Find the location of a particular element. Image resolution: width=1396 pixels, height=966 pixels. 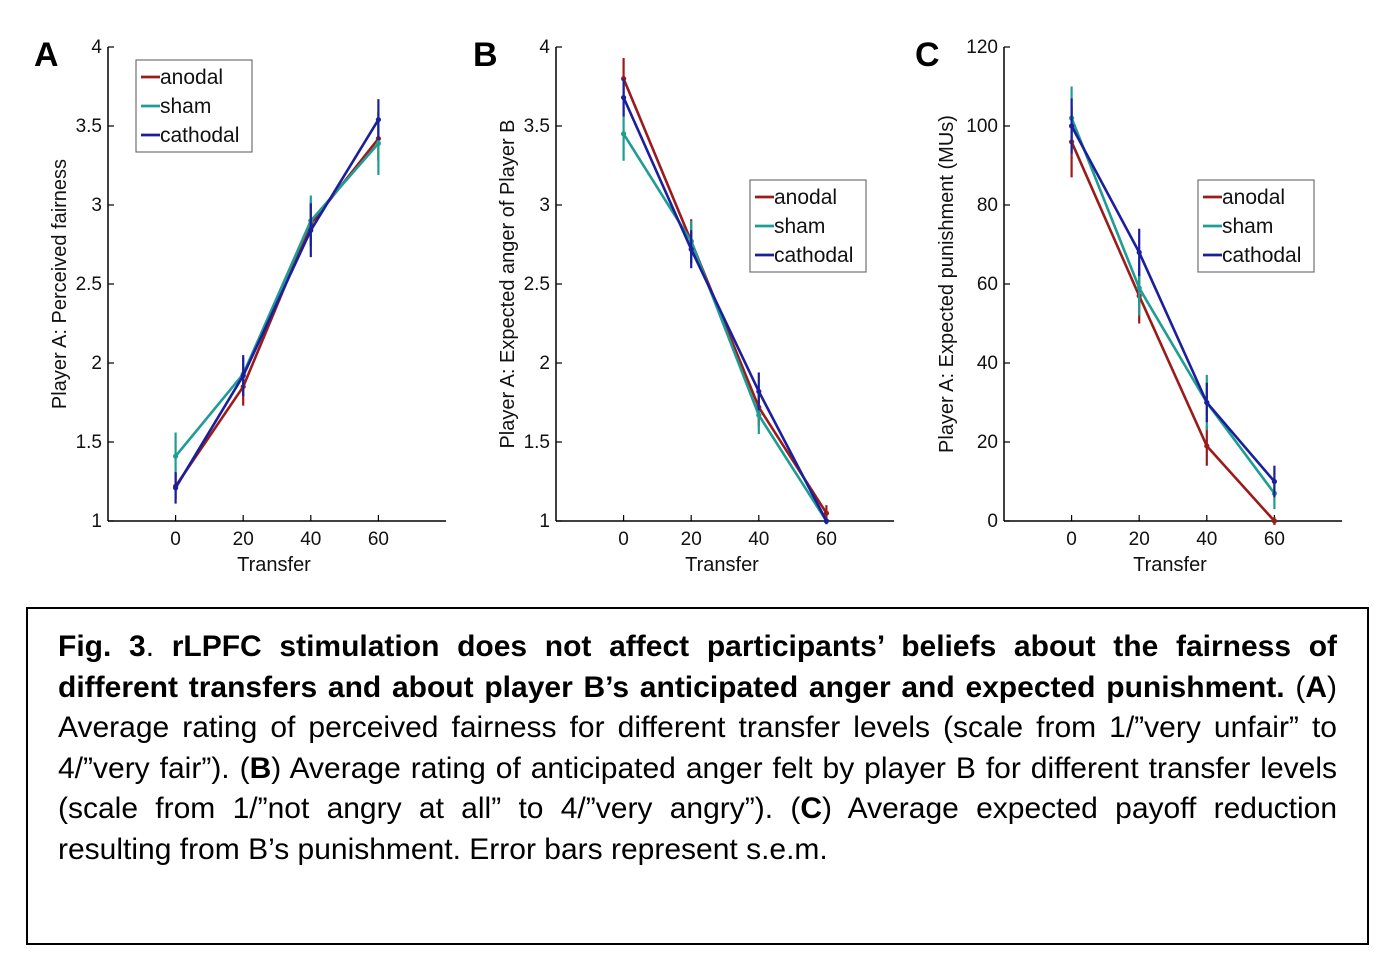

panel-letter: C is located at coordinates (927, 55).